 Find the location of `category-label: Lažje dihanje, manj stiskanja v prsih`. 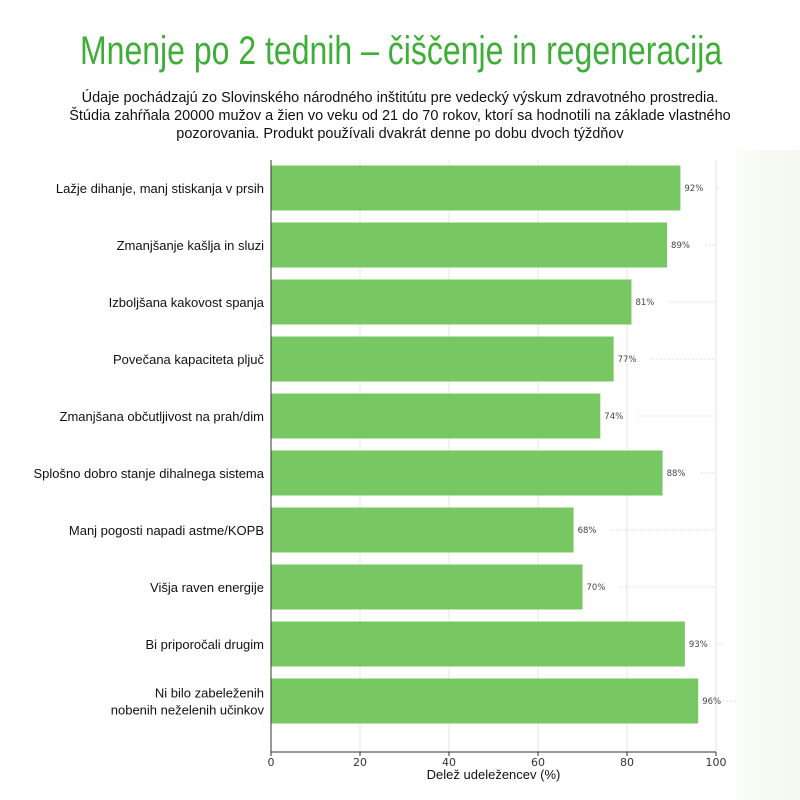

category-label: Lažje dihanje, manj stiskanja v prsih is located at coordinates (160, 188).